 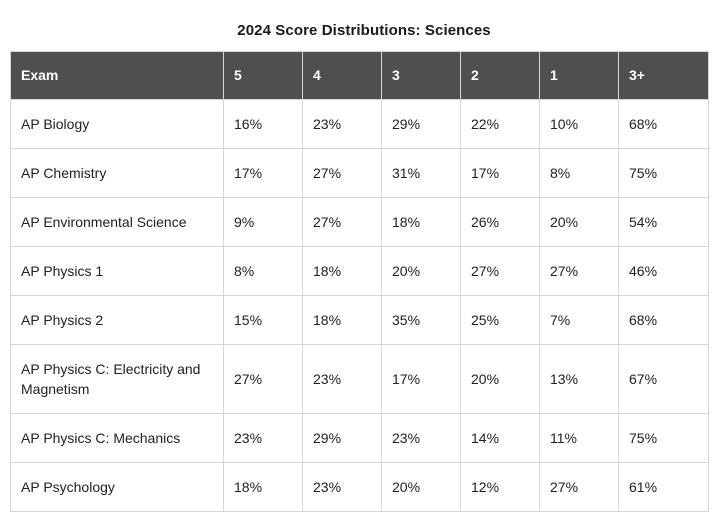 I want to click on score-cell: 31%, so click(x=421, y=173).